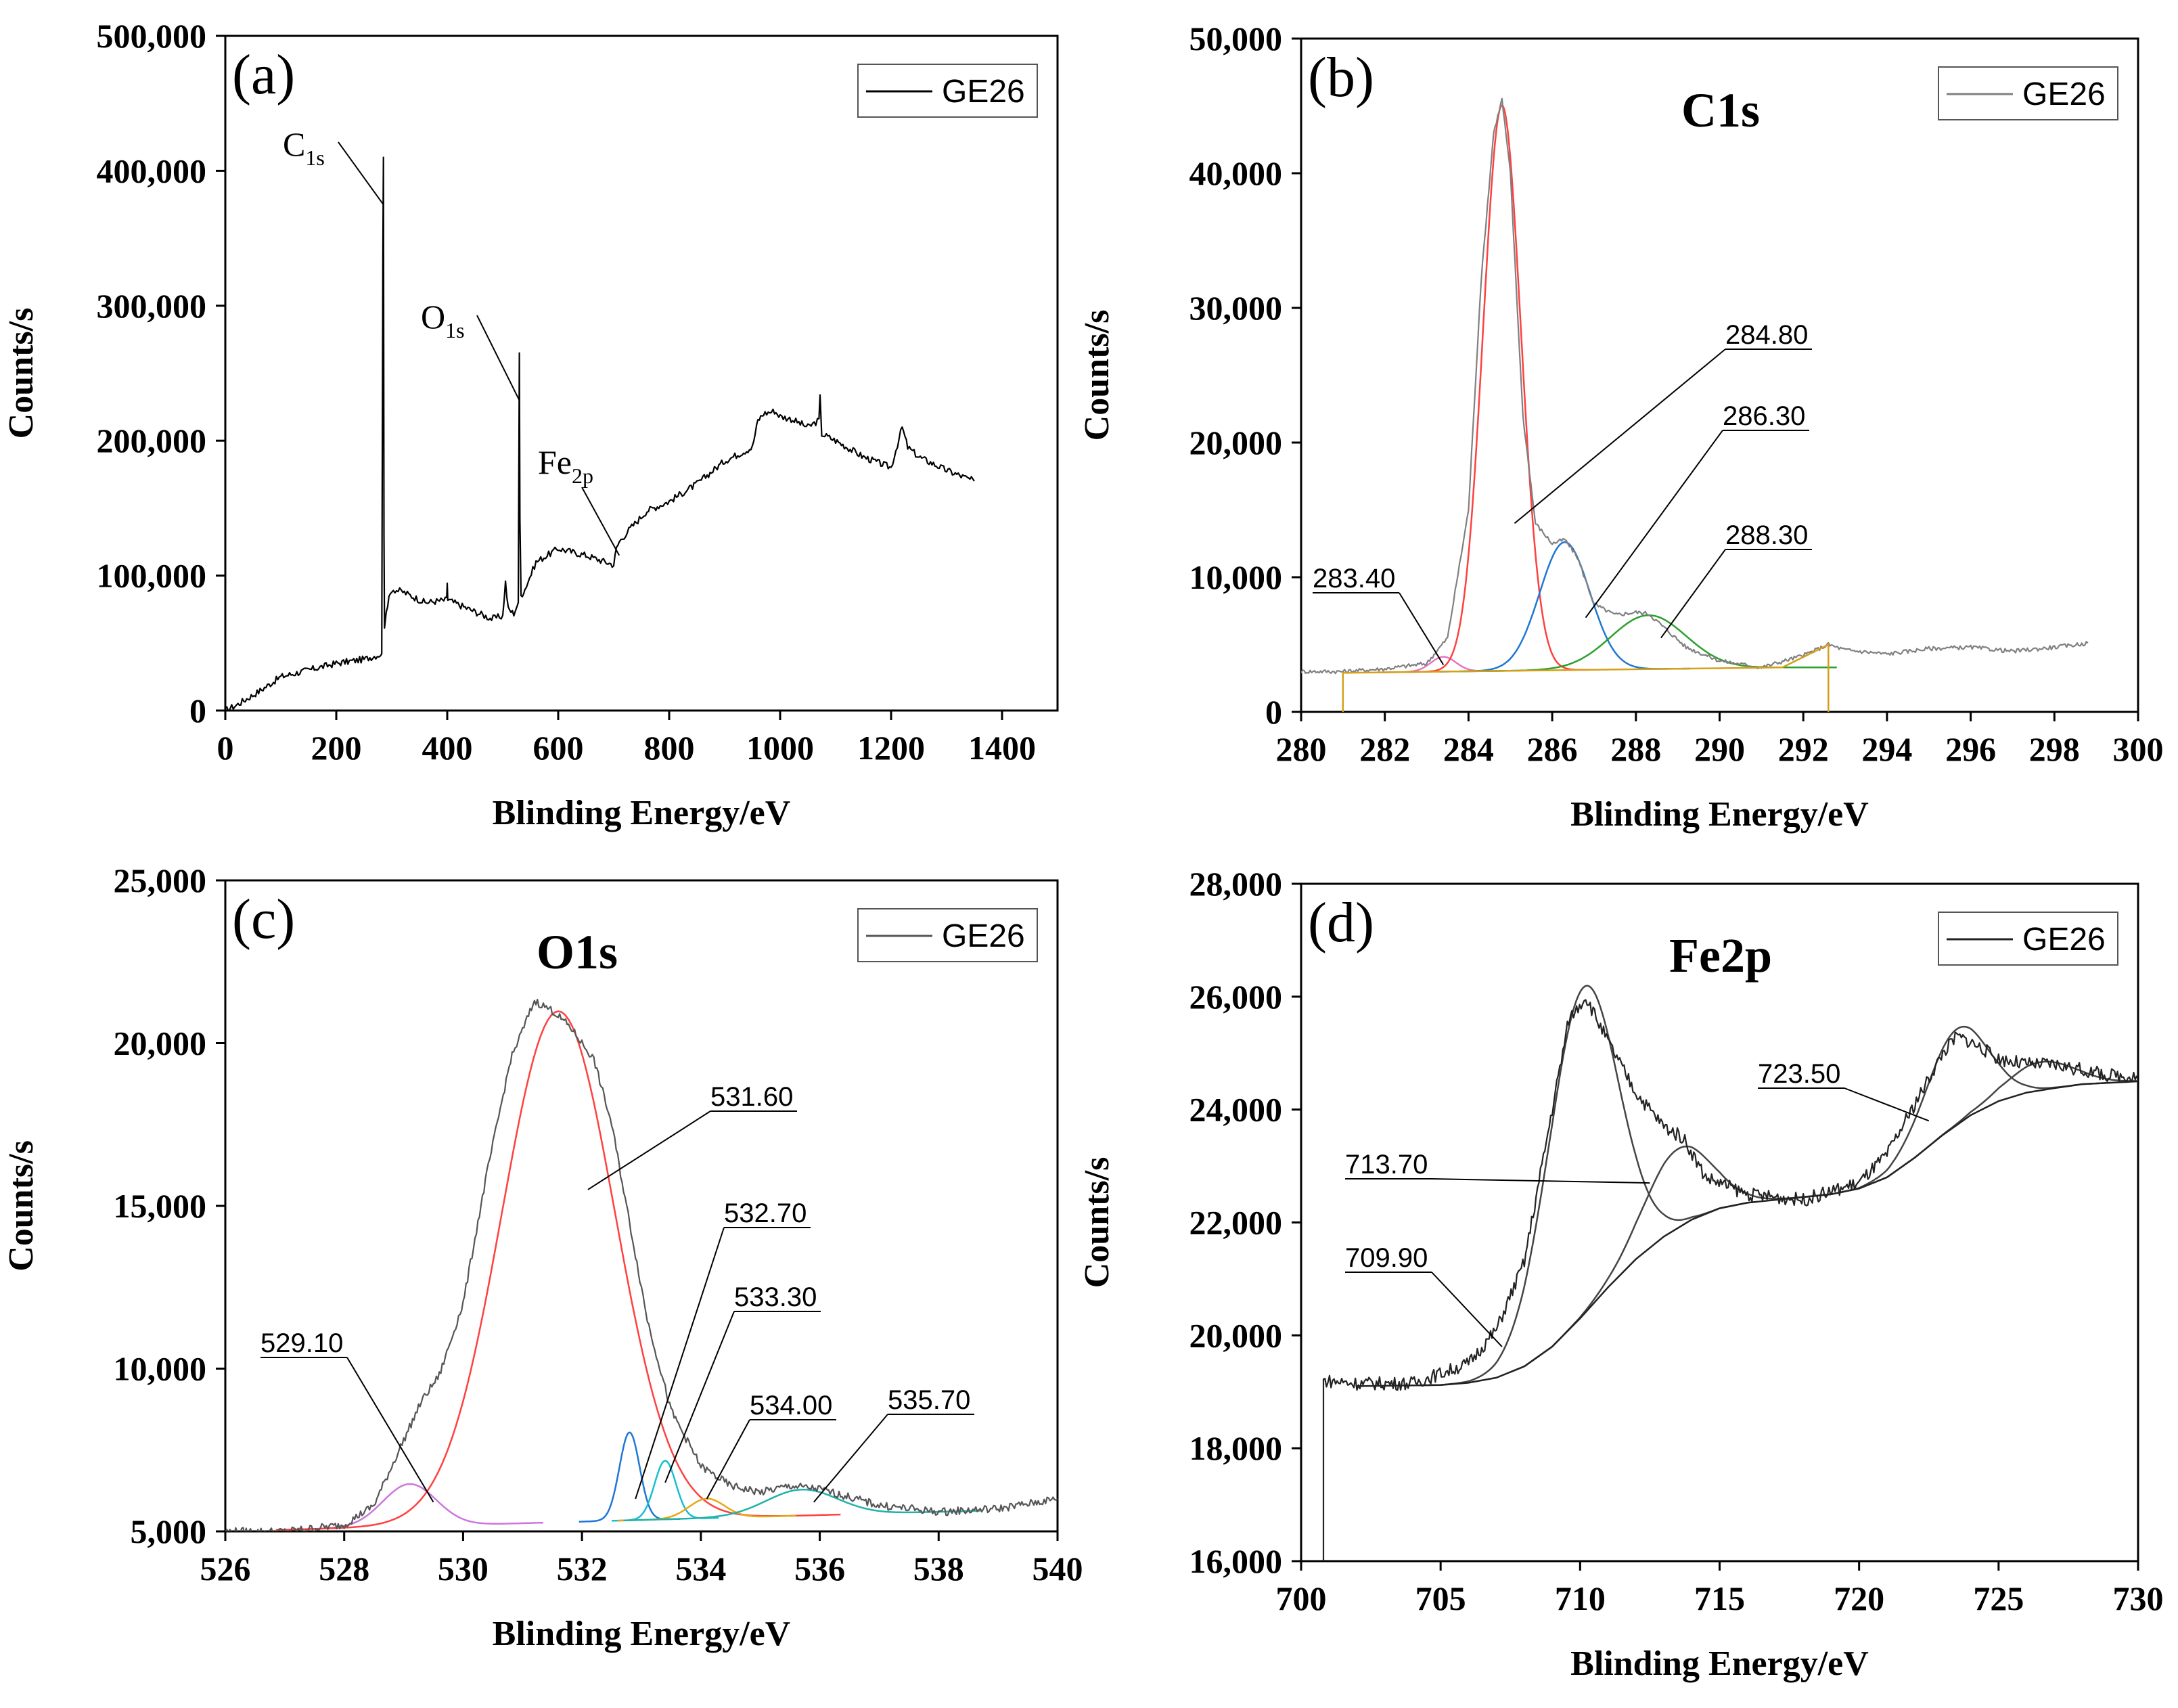 This screenshot has height=1708, width=2178. I want to click on background-line, so click(1748, 1233).